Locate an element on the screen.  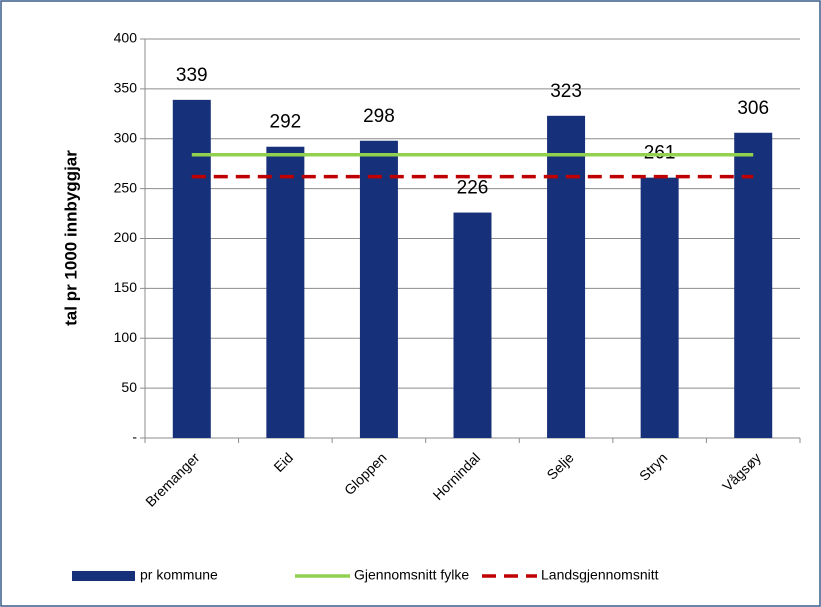
legend-label: pr kommune is located at coordinates (179, 575).